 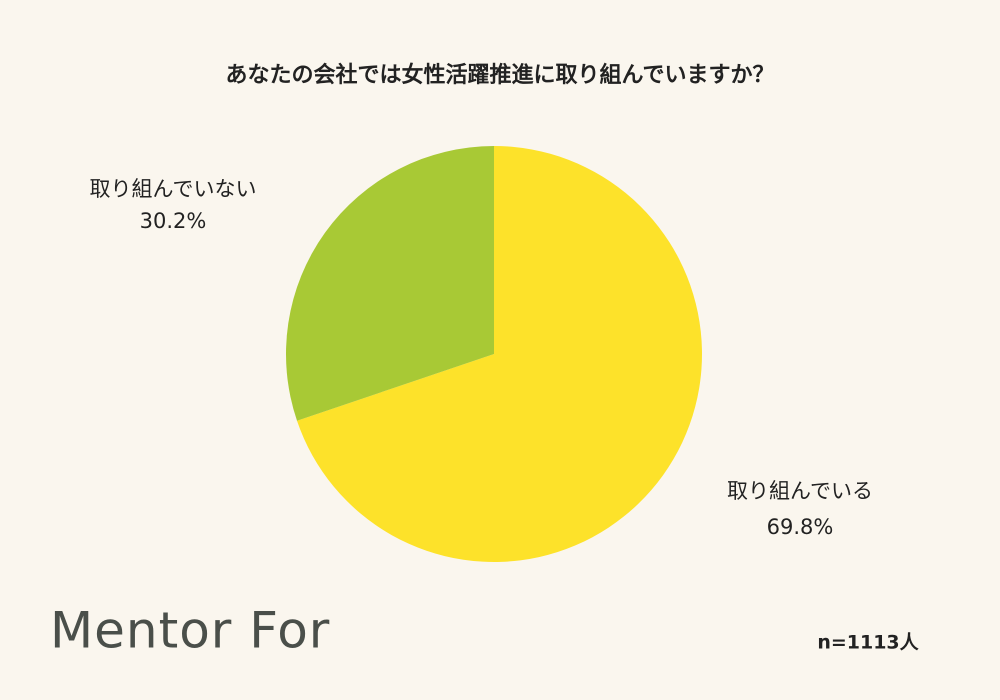 I want to click on chart-title: あなたの会社では女性活躍推進に取り組んでいますか？, so click(x=500, y=75).